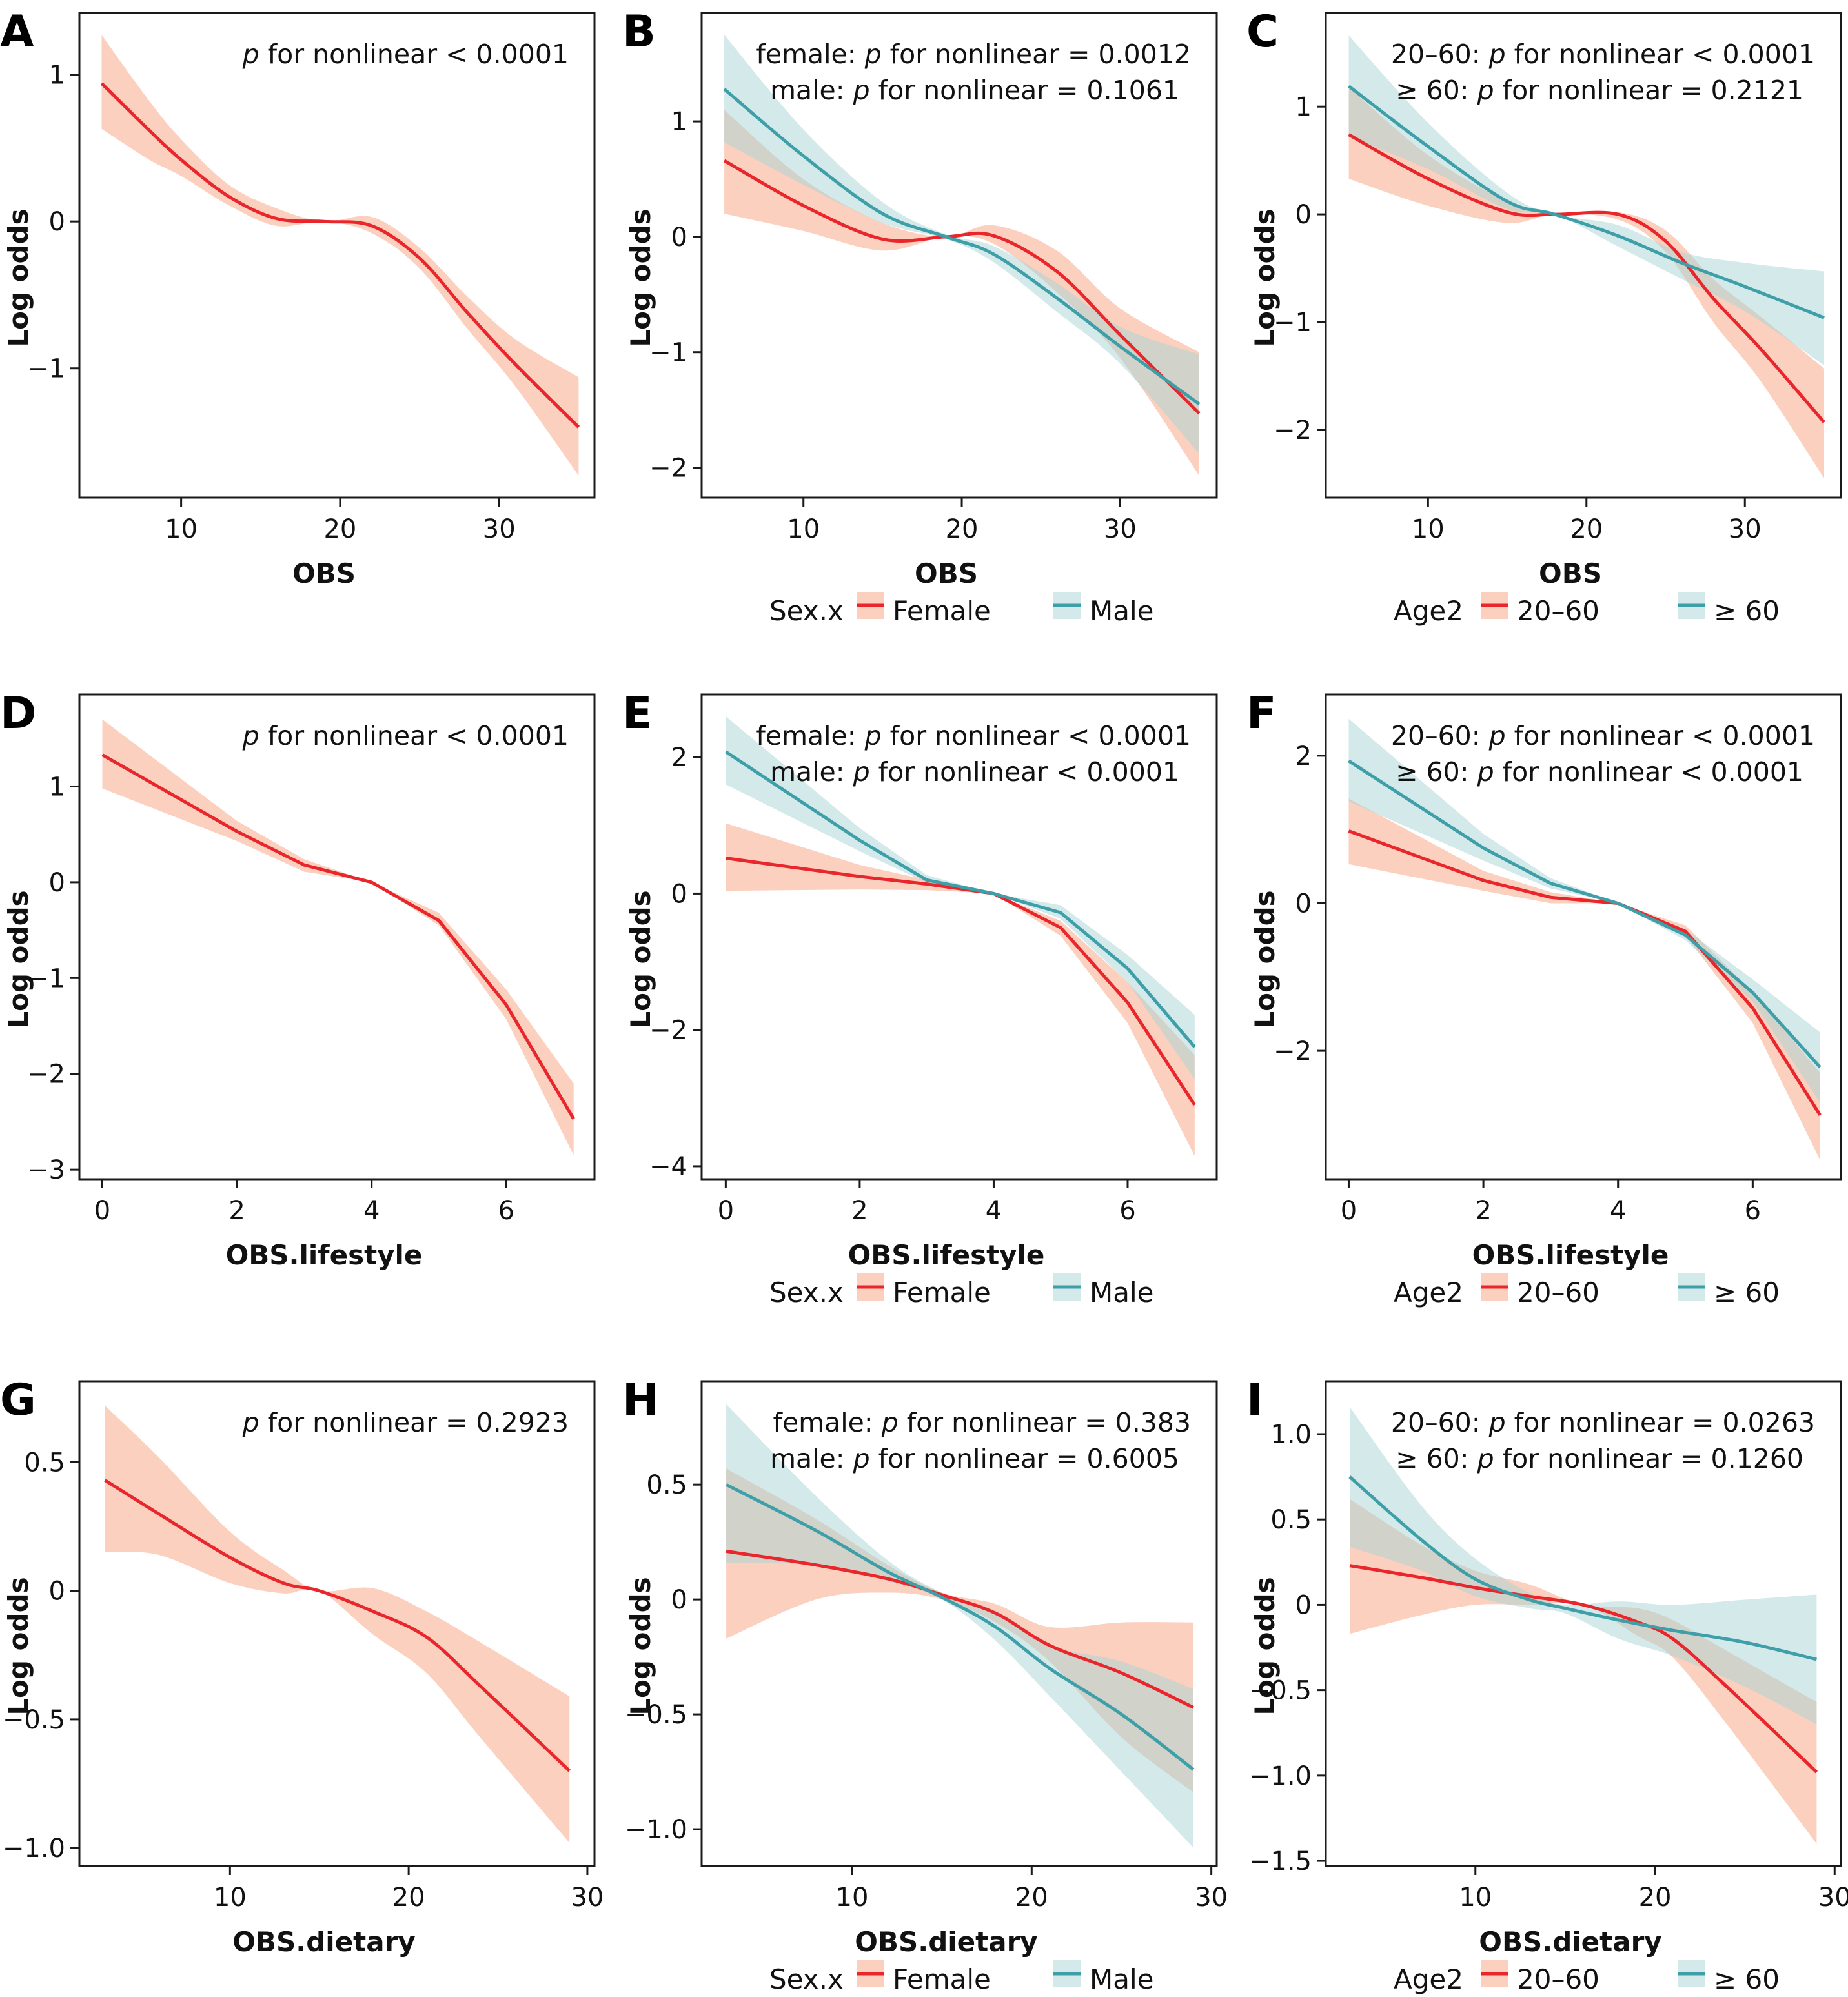  I want to click on panel-letter: H, so click(640, 1401).